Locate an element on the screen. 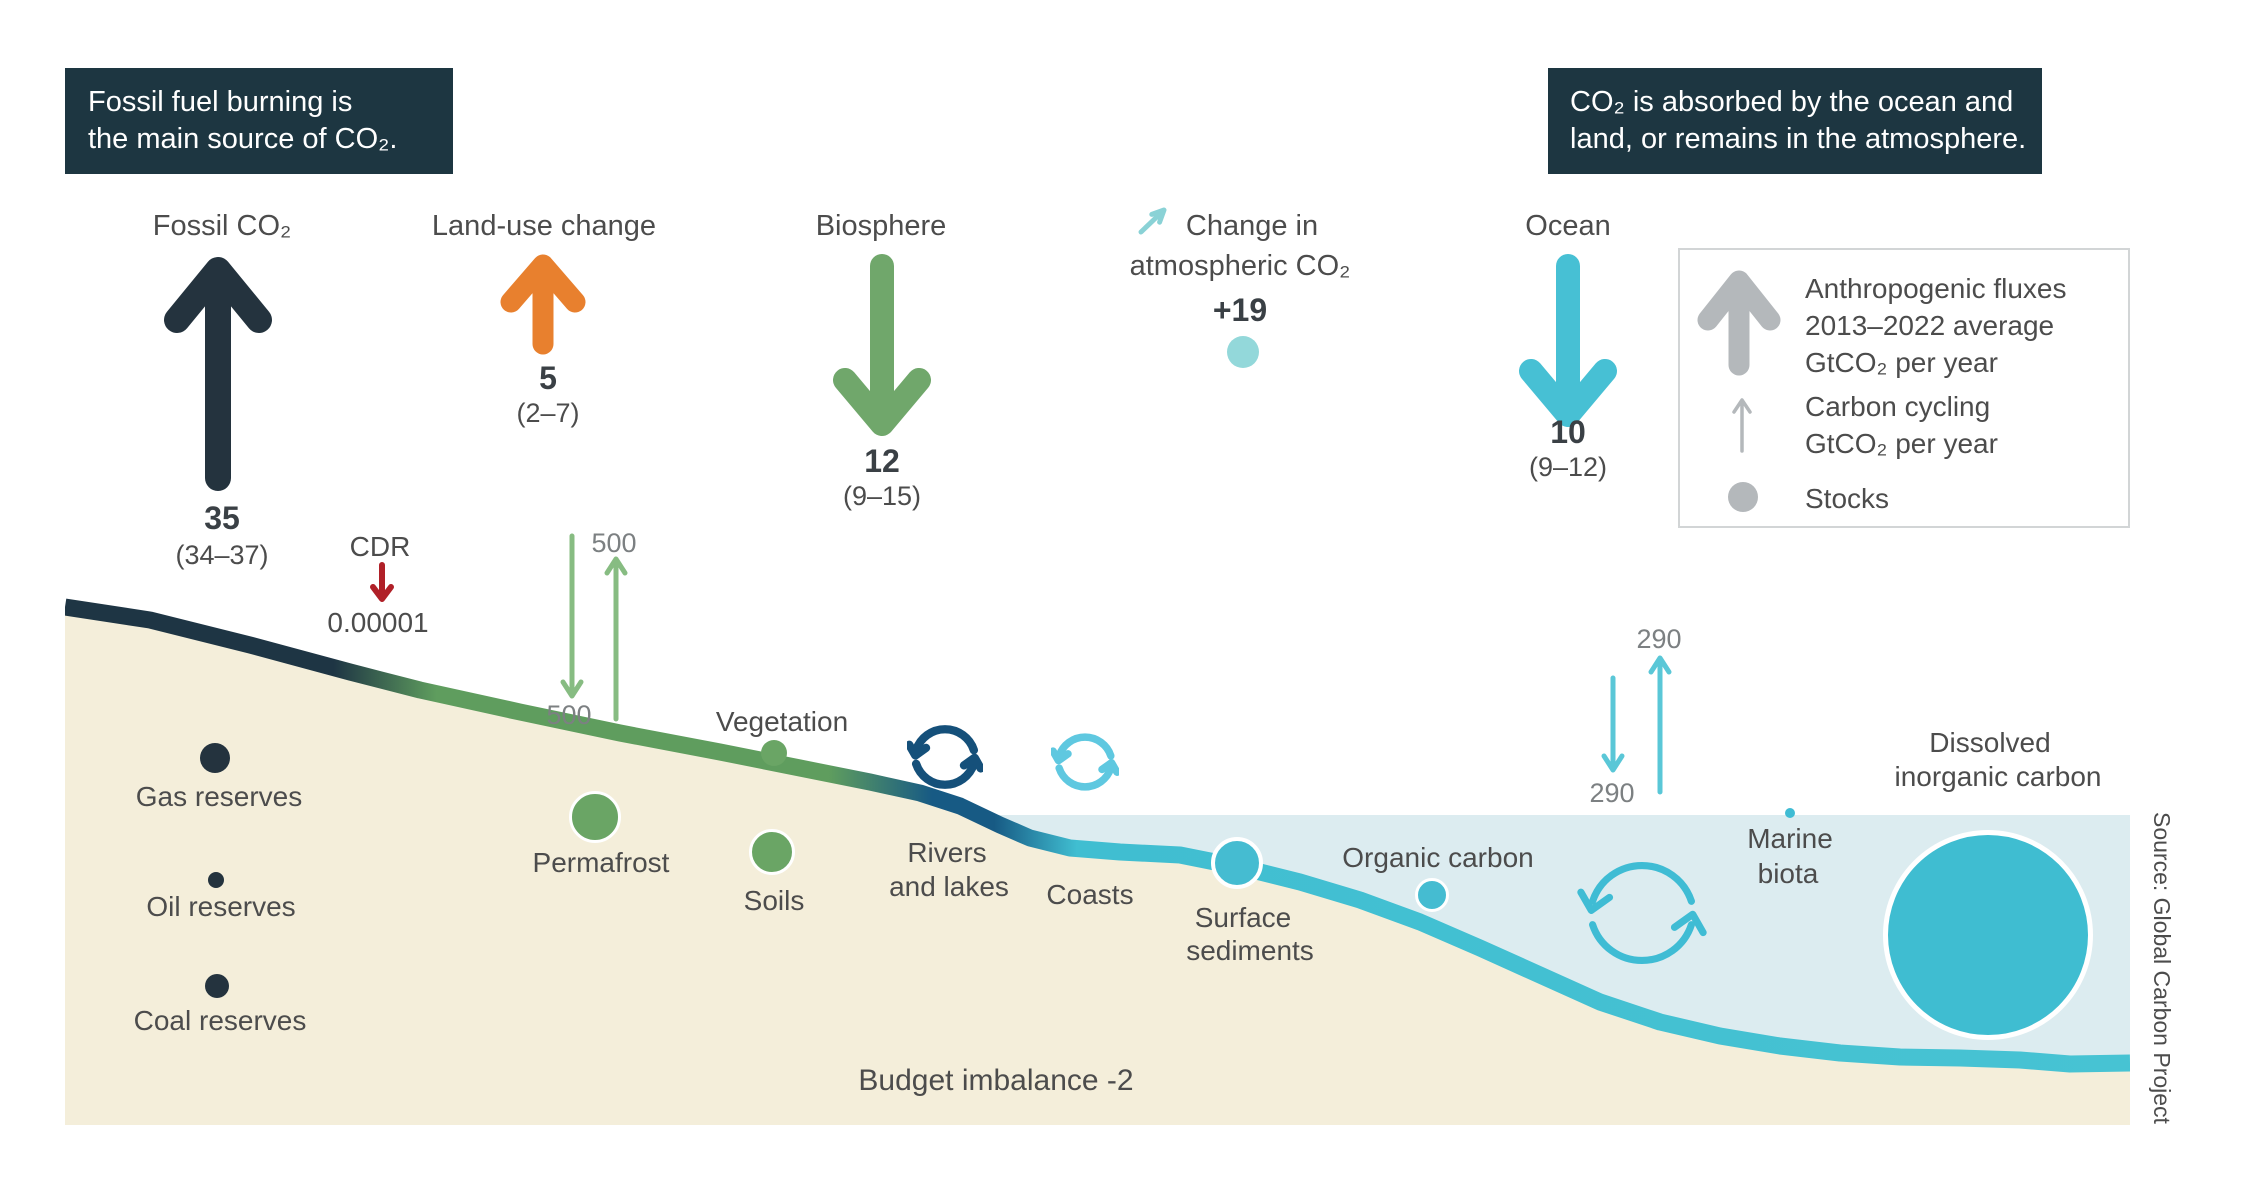  ocean-label: Ocean is located at coordinates (1568, 226).